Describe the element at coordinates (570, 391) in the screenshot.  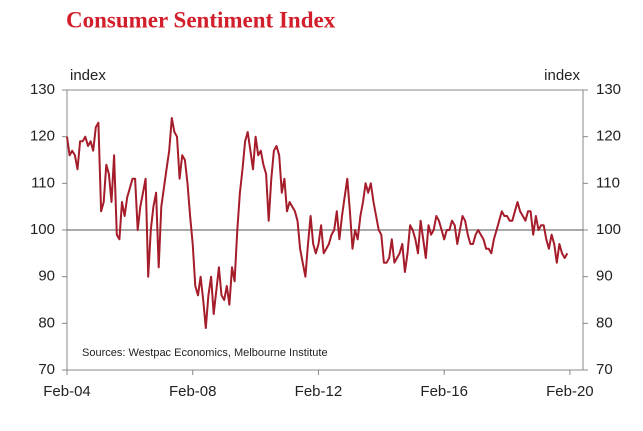
I see `x-tick-label: Feb-20` at that location.